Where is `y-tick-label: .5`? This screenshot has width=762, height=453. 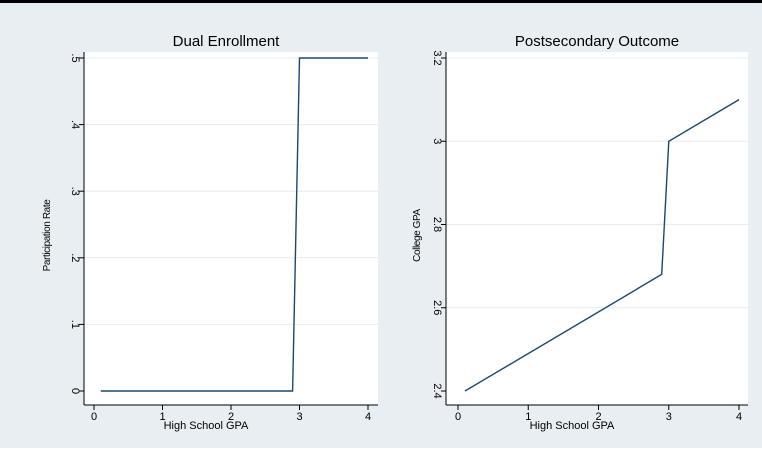 y-tick-label: .5 is located at coordinates (75, 57).